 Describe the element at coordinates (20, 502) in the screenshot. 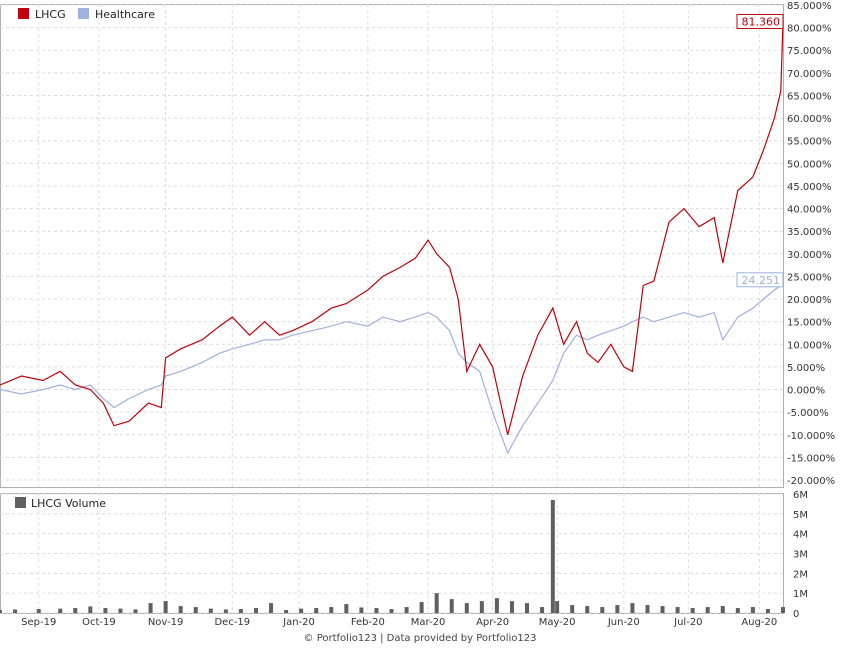

I see `legend-swatch-volume` at that location.